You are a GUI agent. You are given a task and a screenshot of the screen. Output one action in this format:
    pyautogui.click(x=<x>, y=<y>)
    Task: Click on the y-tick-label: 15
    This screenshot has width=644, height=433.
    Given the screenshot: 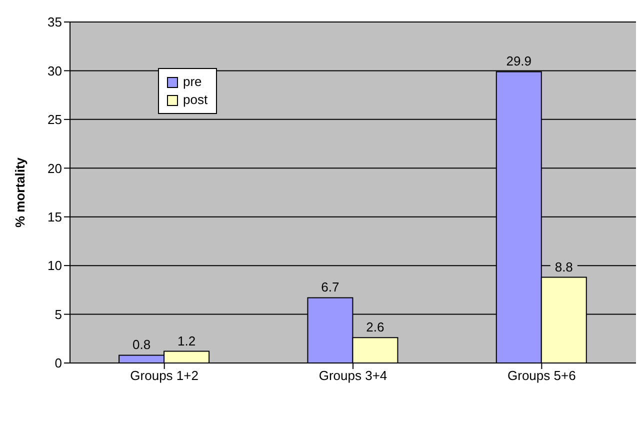 What is the action you would take?
    pyautogui.click(x=55, y=216)
    